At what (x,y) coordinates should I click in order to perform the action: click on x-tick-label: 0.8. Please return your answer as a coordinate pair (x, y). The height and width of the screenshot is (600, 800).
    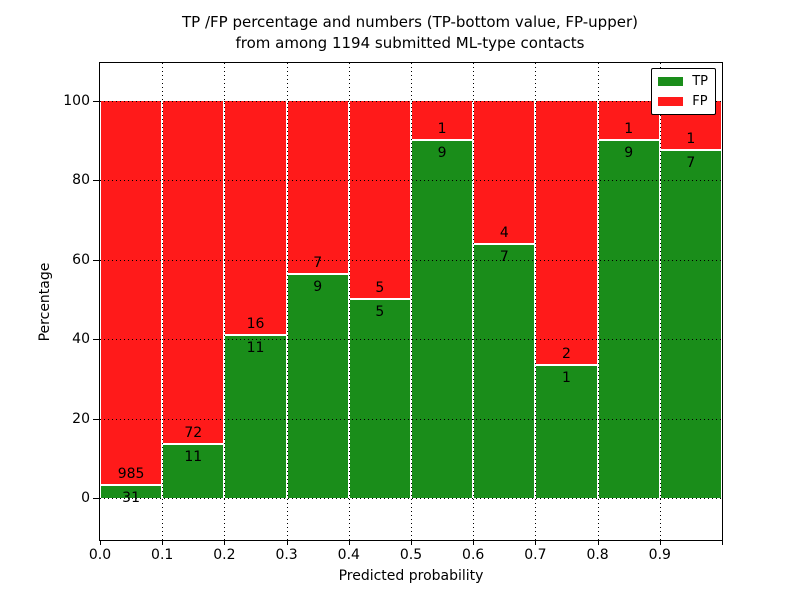
    Looking at the image, I should click on (597, 555).